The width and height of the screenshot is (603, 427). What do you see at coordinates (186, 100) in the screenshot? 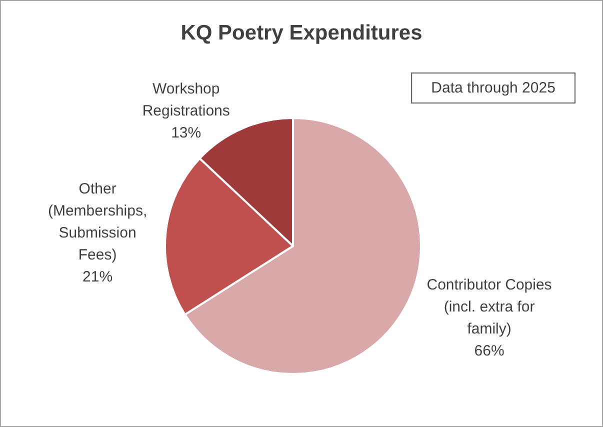
I see `slice-label: Workshop Registrations` at bounding box center [186, 100].